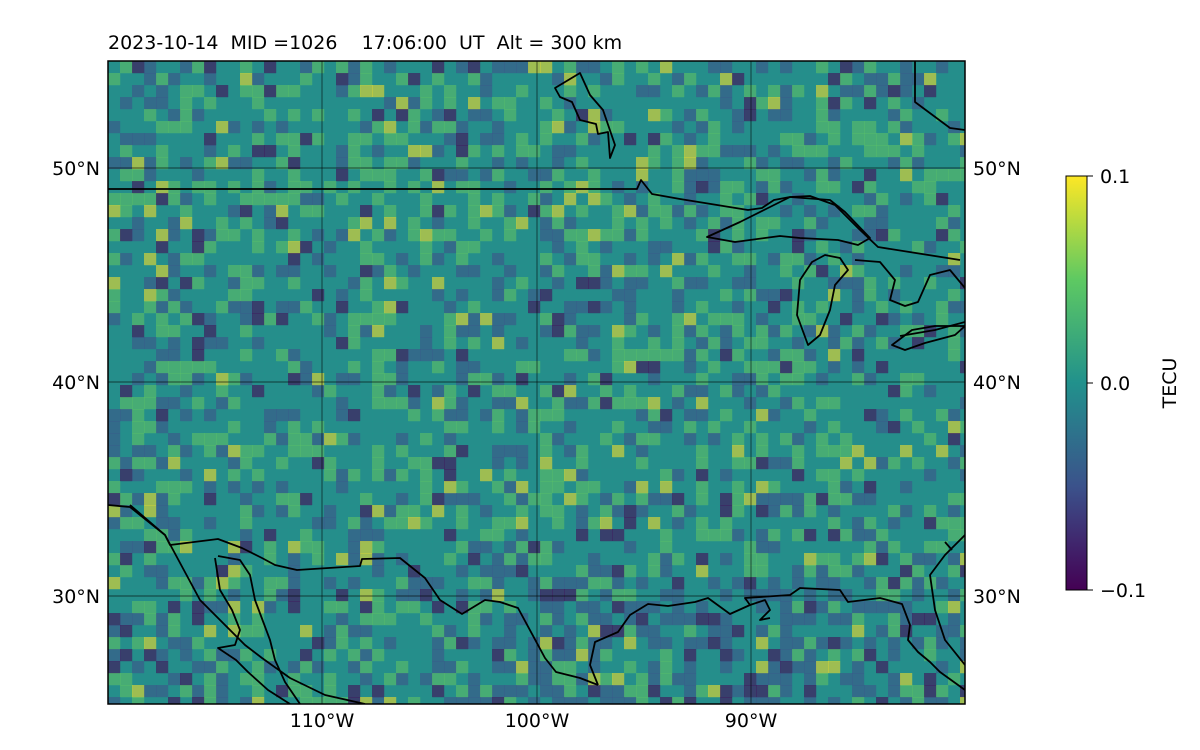 The width and height of the screenshot is (1200, 750). I want to click on lat-label-left-40: 40°N, so click(76, 383).